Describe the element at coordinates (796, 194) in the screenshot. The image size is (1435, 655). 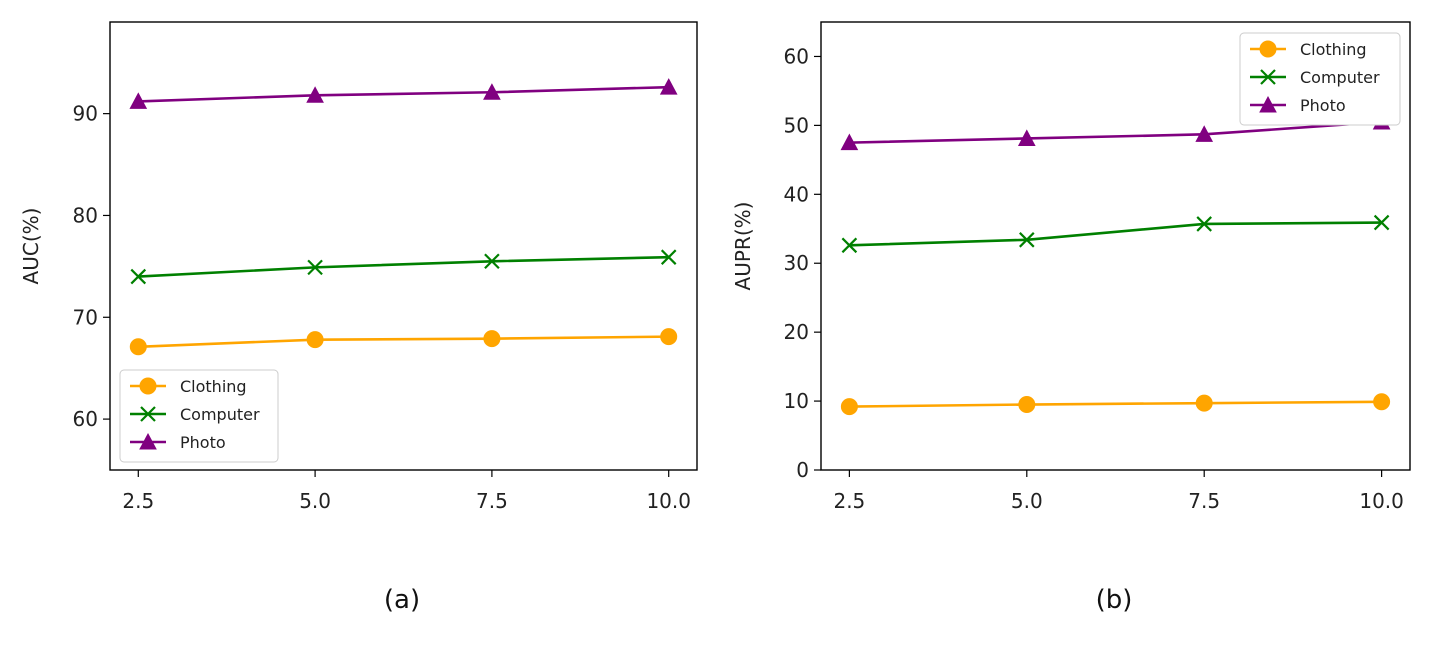
I see `y-tick-label: 40` at that location.